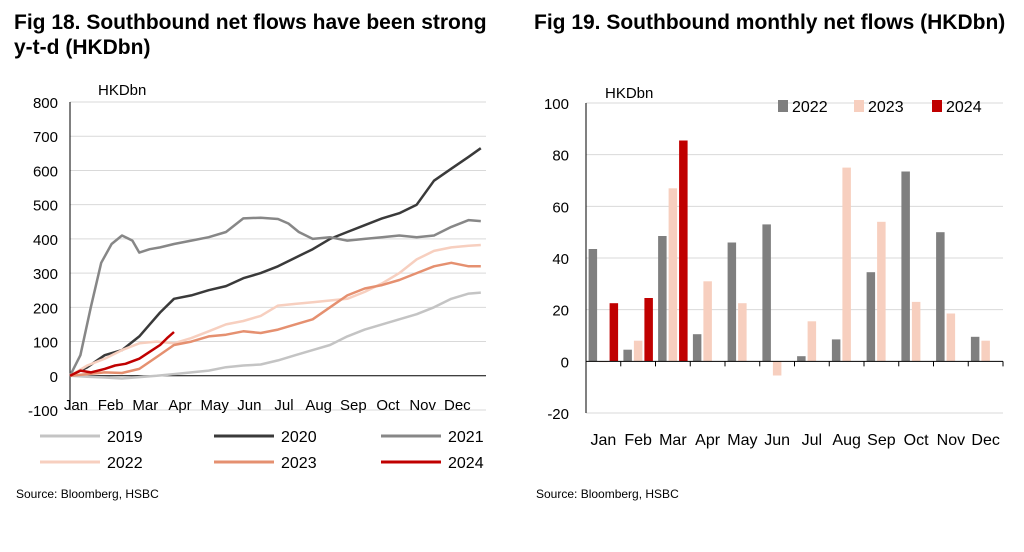 The image size is (1024, 552). What do you see at coordinates (45, 274) in the screenshot?
I see `y-tick-label: 300` at bounding box center [45, 274].